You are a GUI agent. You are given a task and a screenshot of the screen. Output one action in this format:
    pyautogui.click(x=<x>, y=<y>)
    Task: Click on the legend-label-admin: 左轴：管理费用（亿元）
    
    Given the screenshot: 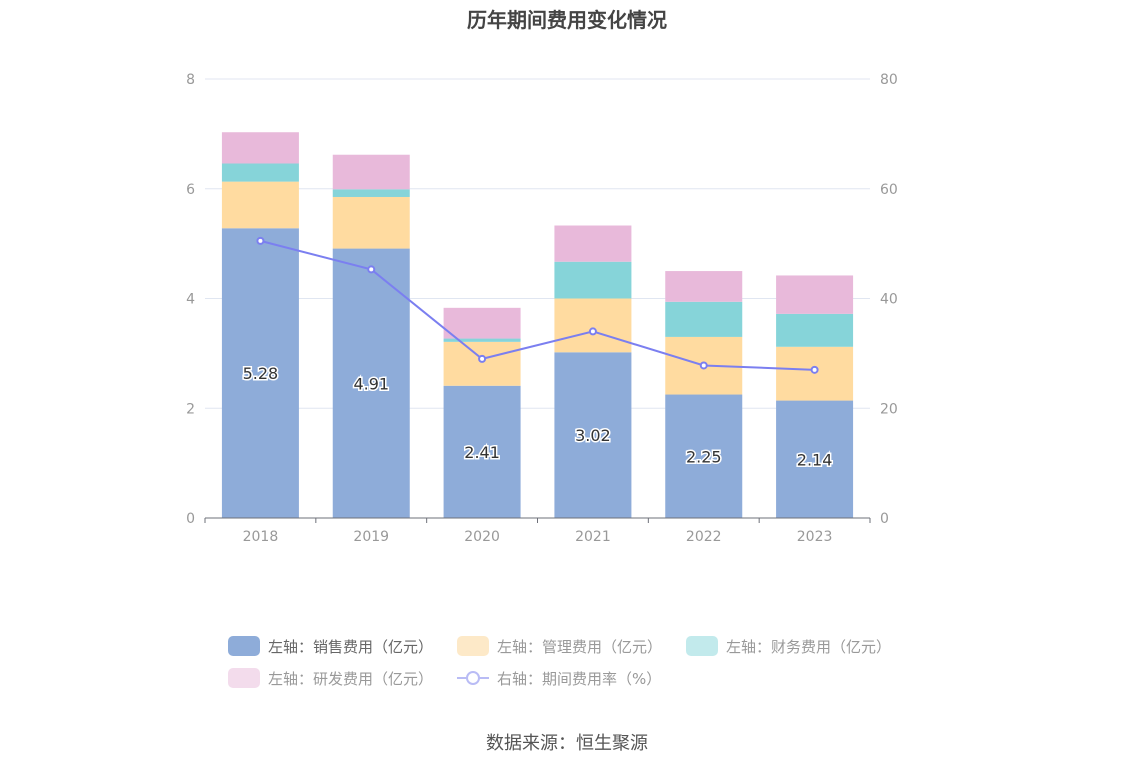 What is the action you would take?
    pyautogui.click(x=580, y=646)
    